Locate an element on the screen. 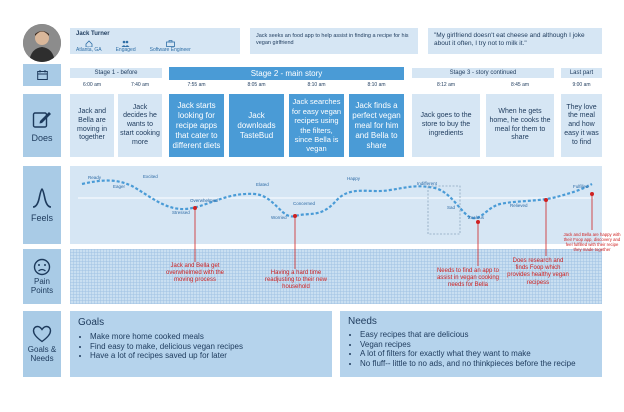  does-step-1: Jack and Bella are moving in together is located at coordinates (92, 125).